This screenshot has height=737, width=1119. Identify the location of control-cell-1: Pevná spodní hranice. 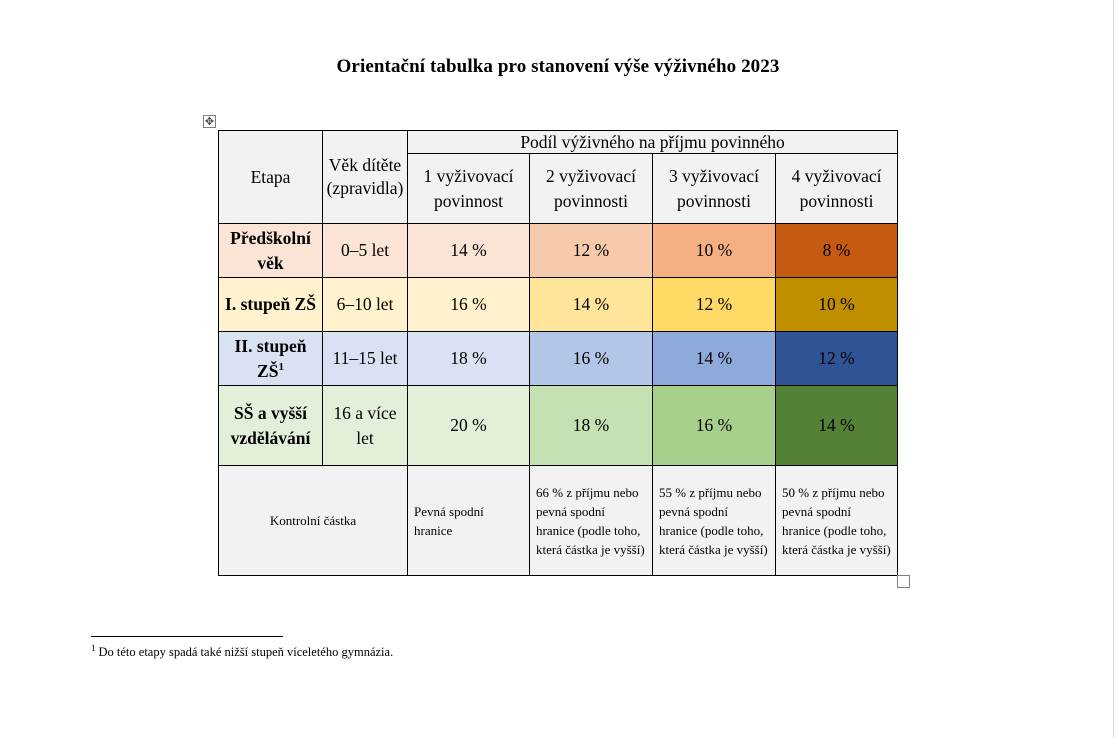
(468, 520).